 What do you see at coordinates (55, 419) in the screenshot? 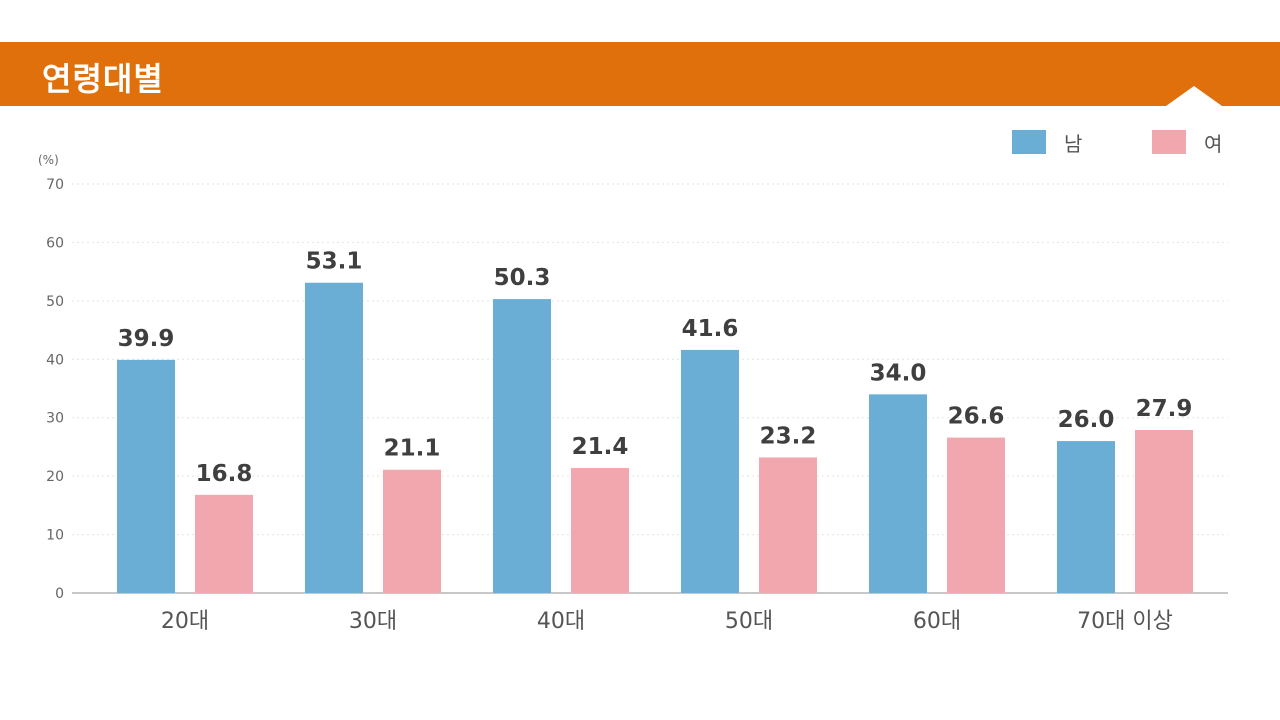
I see `y-tick-label: 30` at bounding box center [55, 419].